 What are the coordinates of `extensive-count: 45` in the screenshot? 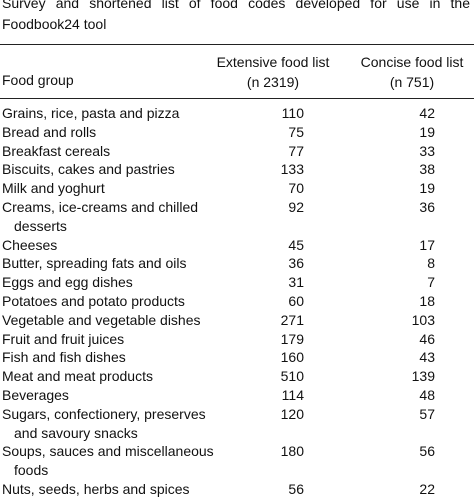 It's located at (296, 244).